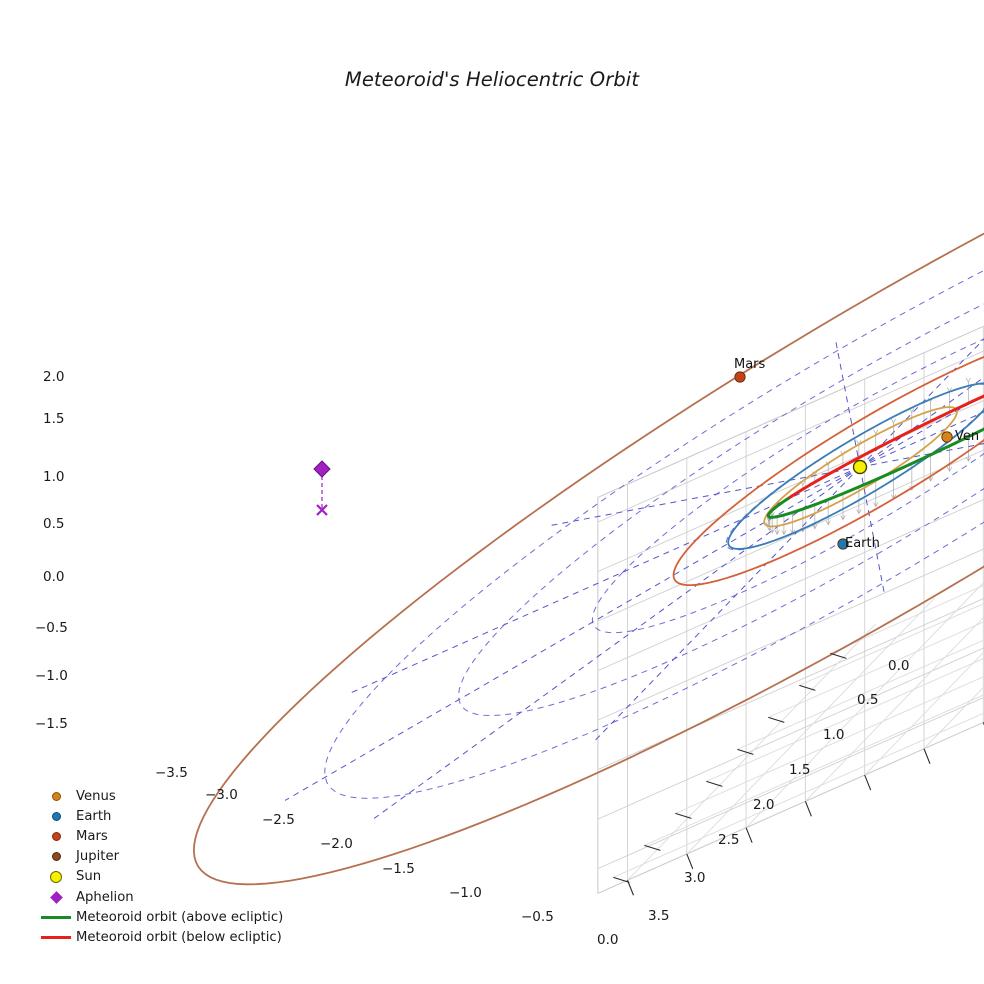  I want to click on x-axis-tick-label: −3.0, so click(221, 795).